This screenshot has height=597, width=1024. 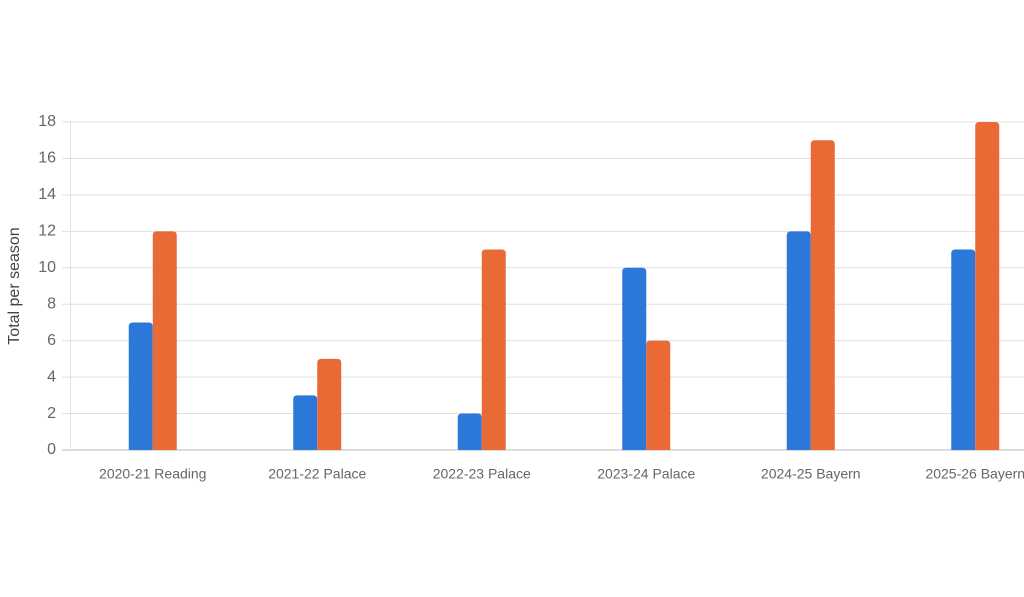 I want to click on y-tick-label: 8, so click(x=51, y=303).